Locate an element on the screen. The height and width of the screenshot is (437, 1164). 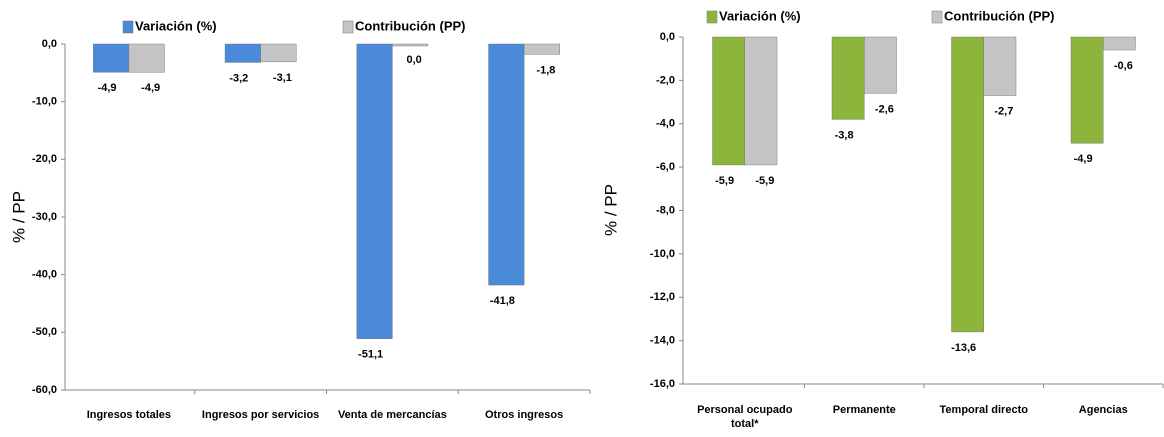
value-label: -2,6 is located at coordinates (884, 109).